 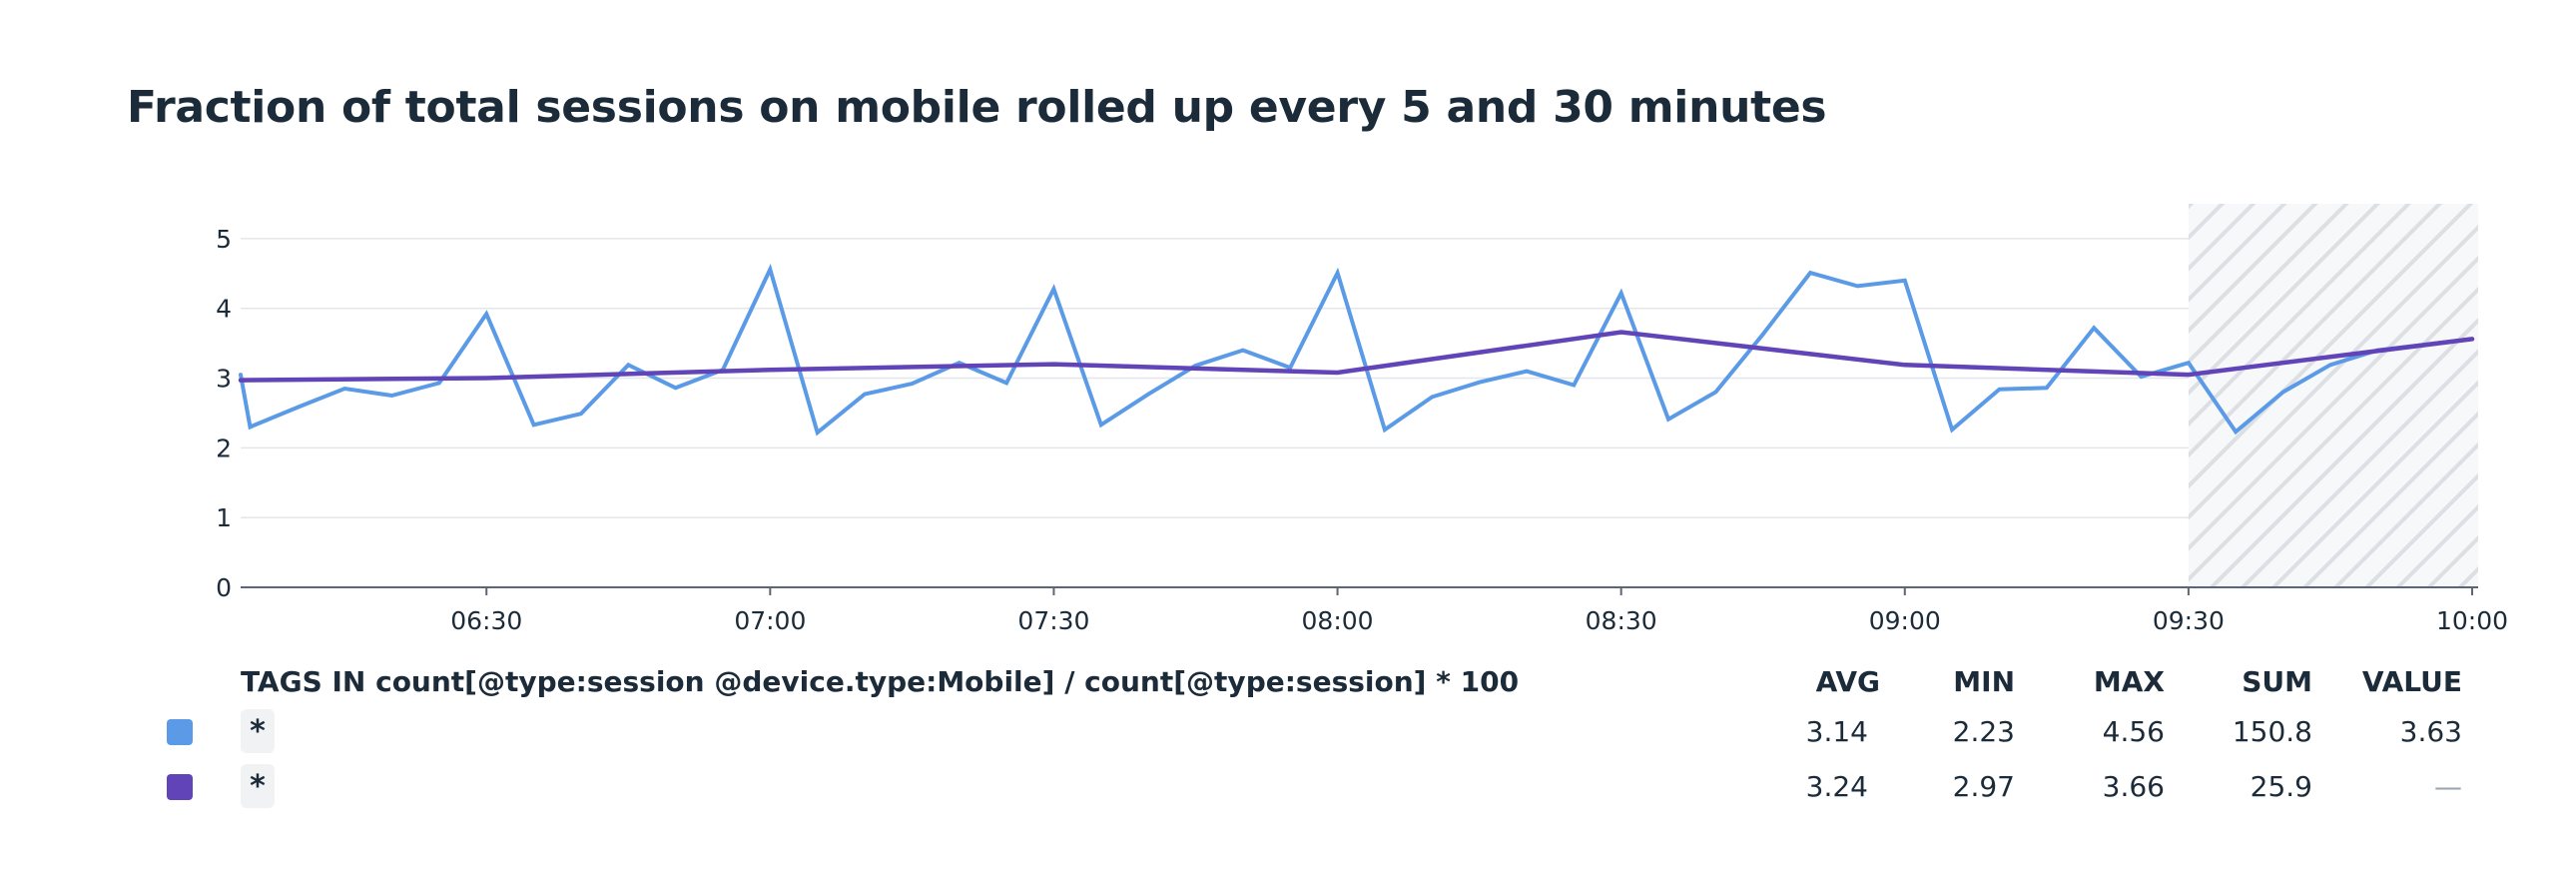 I want to click on incomplete-data-region, so click(x=2333, y=395).